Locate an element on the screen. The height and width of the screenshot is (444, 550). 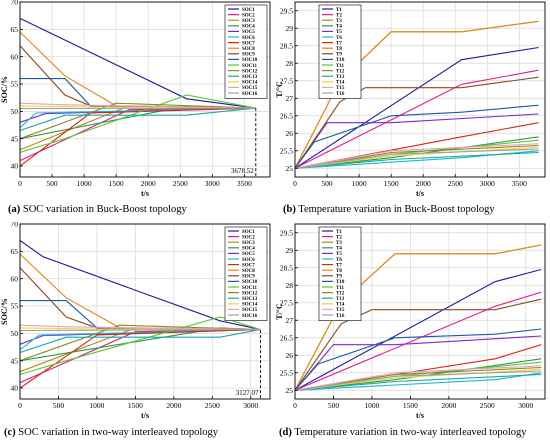
y-tick-label: 28.5 is located at coordinates (286, 267).